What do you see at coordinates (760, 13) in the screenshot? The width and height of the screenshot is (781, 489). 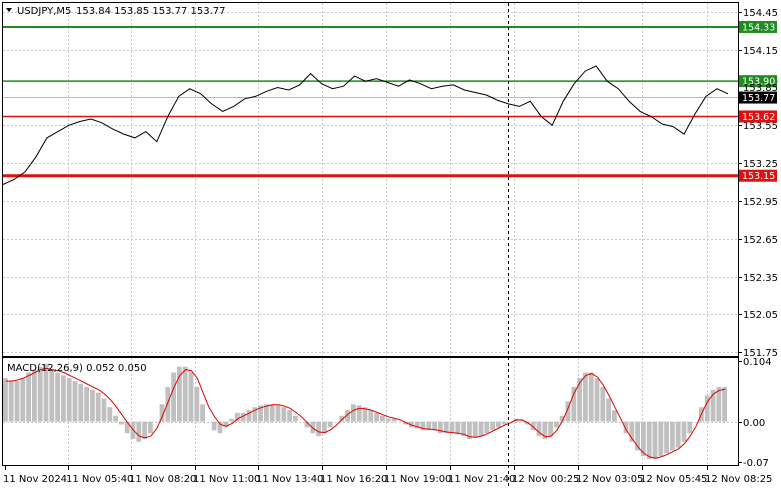 I see `price-tick-label: 154.45` at bounding box center [760, 13].